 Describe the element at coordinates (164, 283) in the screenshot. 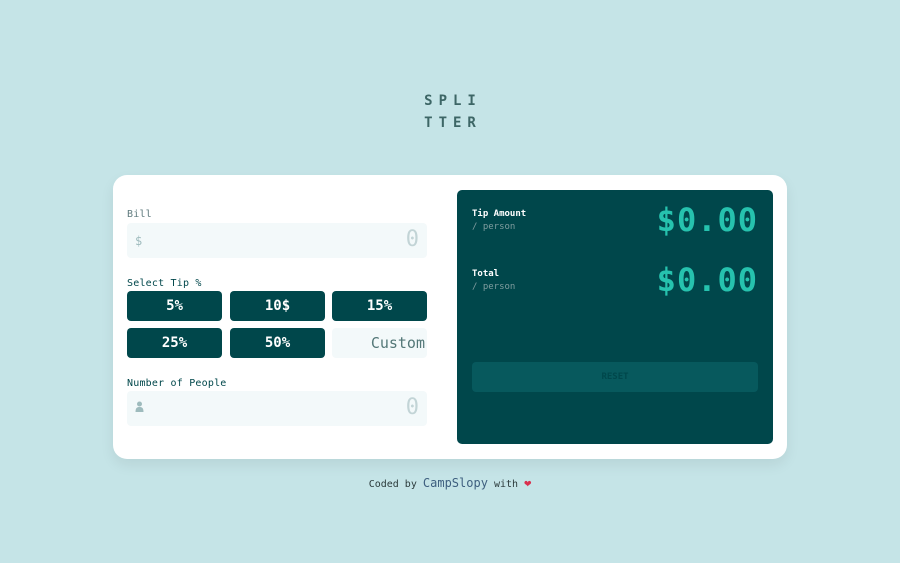

I see `tip-label: Select Tip %` at that location.